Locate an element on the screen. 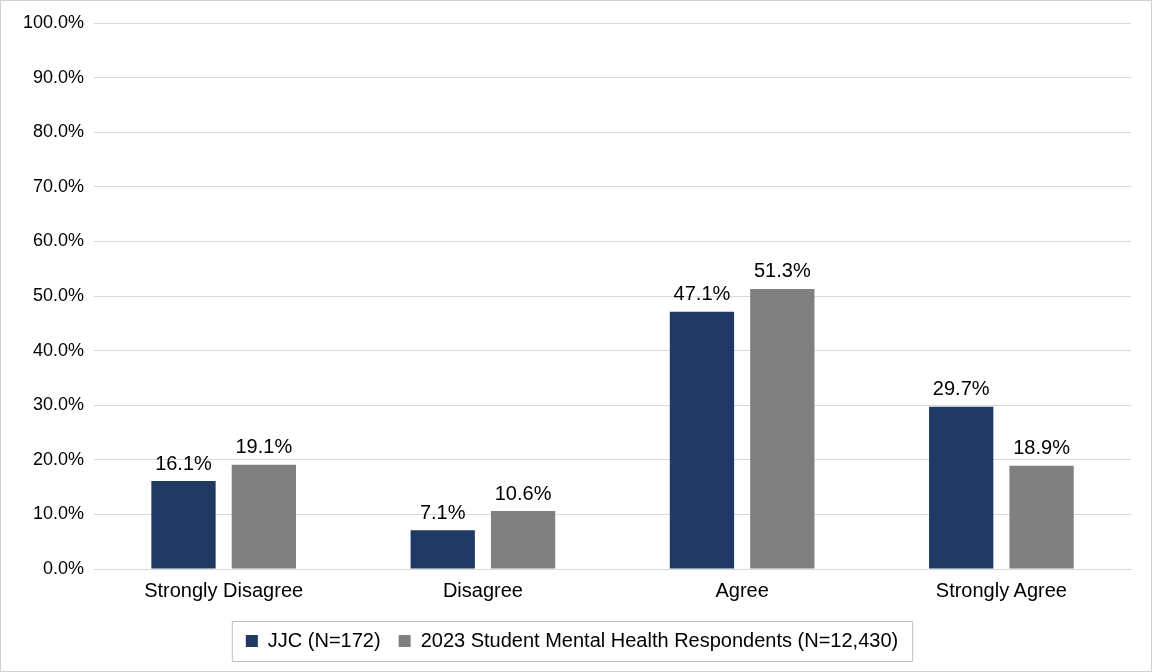 Image resolution: width=1152 pixels, height=672 pixels. y-tick-label: 100.0% is located at coordinates (53, 21).